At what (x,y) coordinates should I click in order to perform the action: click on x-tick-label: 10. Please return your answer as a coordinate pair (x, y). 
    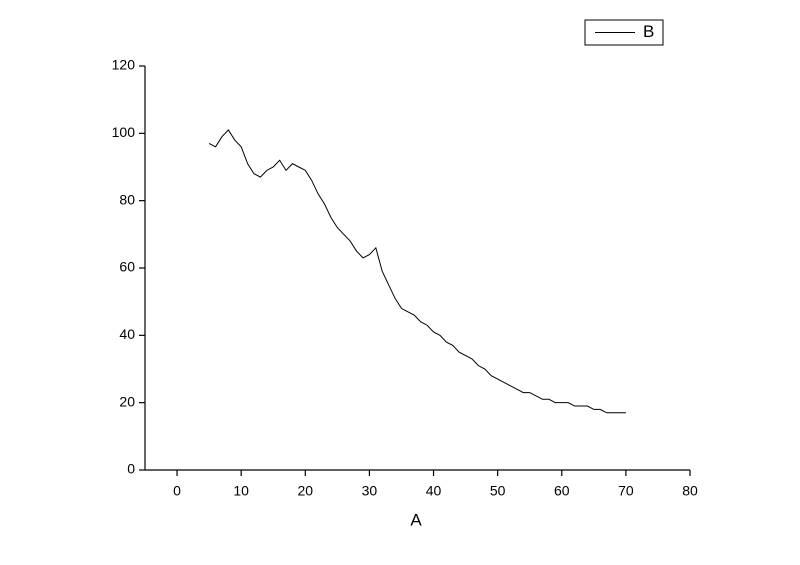
    Looking at the image, I should click on (241, 491).